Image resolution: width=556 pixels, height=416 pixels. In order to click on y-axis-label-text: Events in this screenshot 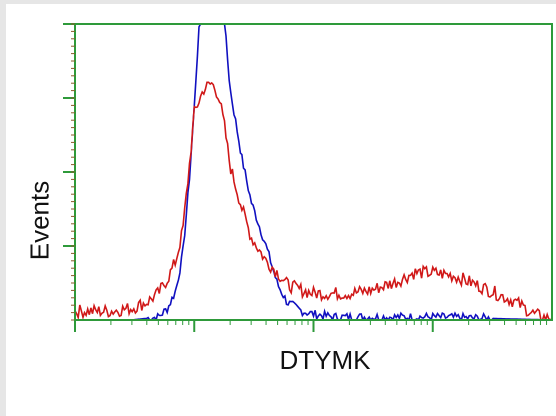, I will do `click(39, 220)`.